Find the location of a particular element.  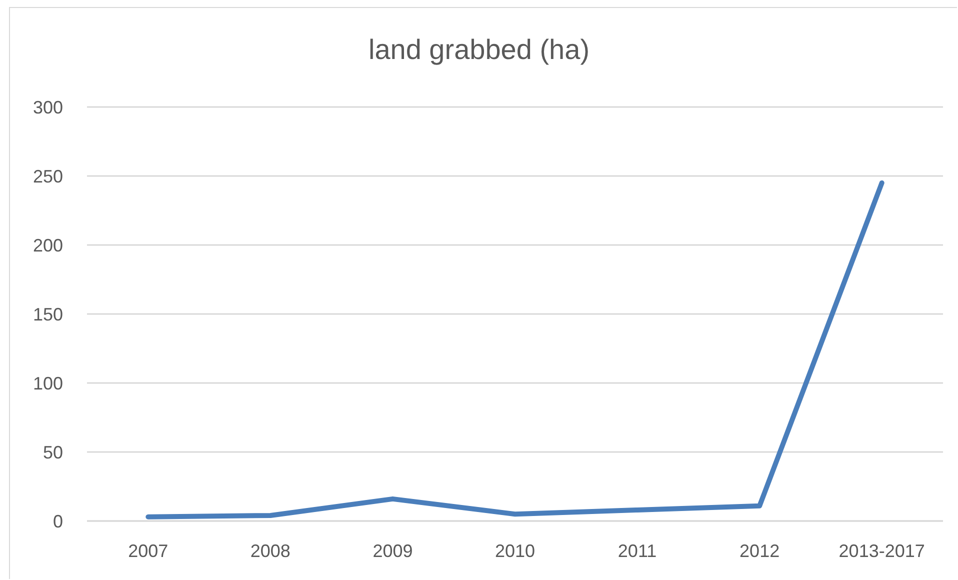

y-tick-label: 200 is located at coordinates (47, 245).